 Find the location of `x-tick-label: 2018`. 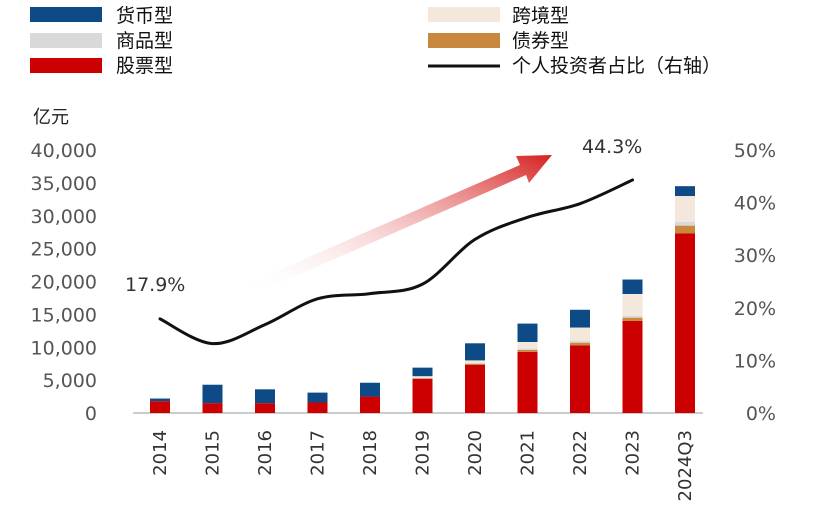

x-tick-label: 2018 is located at coordinates (370, 453).